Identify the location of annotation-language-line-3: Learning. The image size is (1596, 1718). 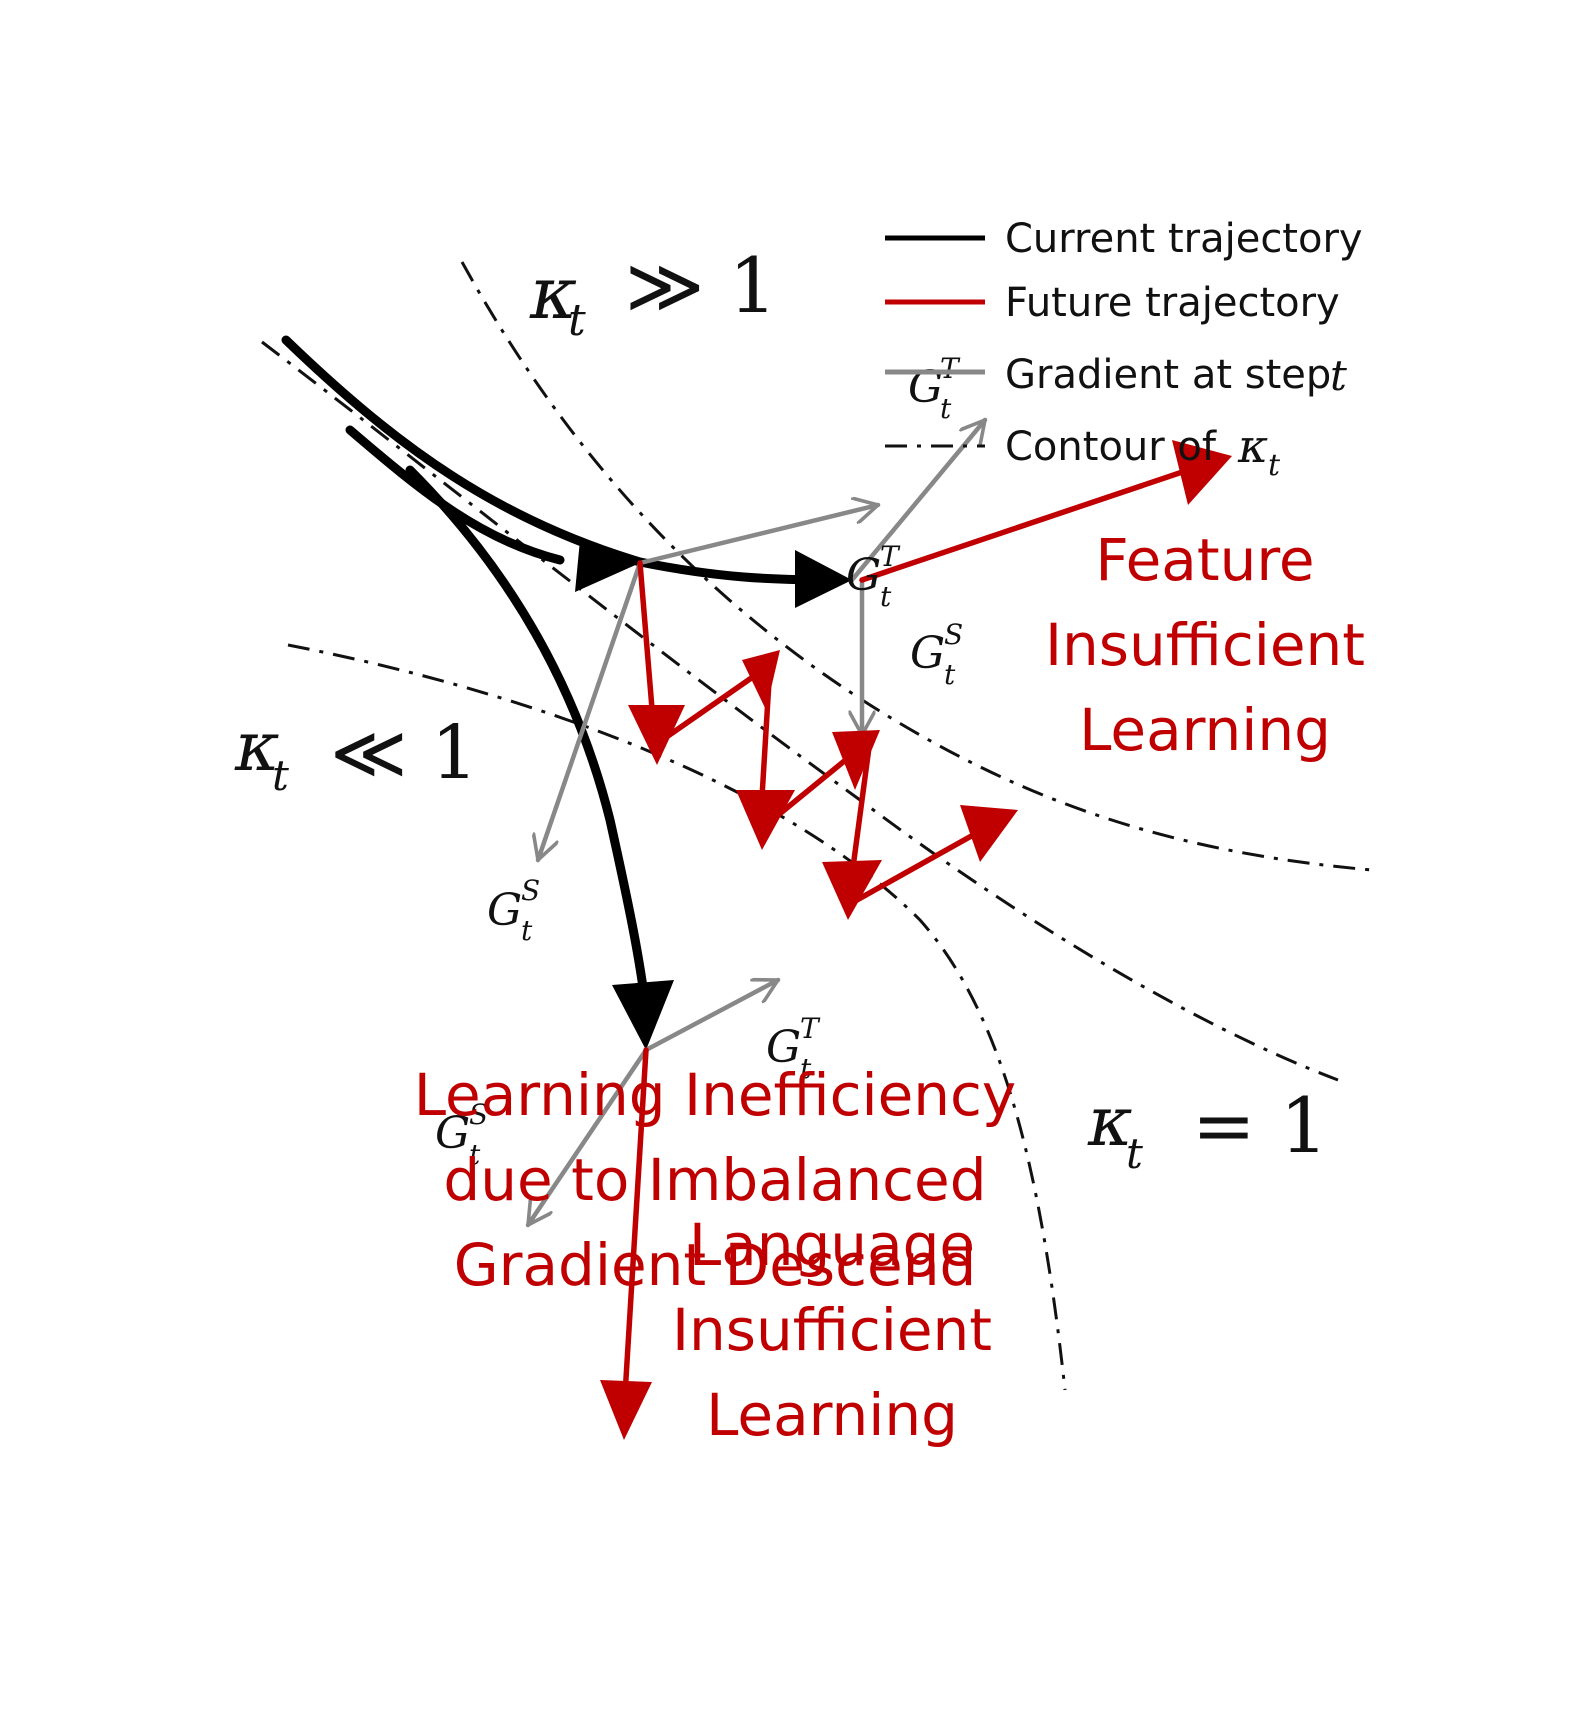
(832, 1415).